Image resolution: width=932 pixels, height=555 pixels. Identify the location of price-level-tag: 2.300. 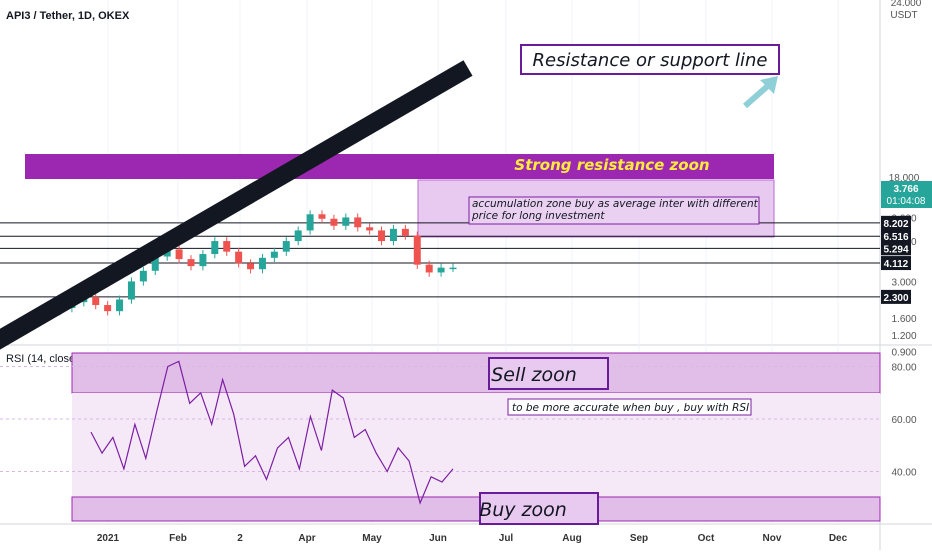
(895, 298).